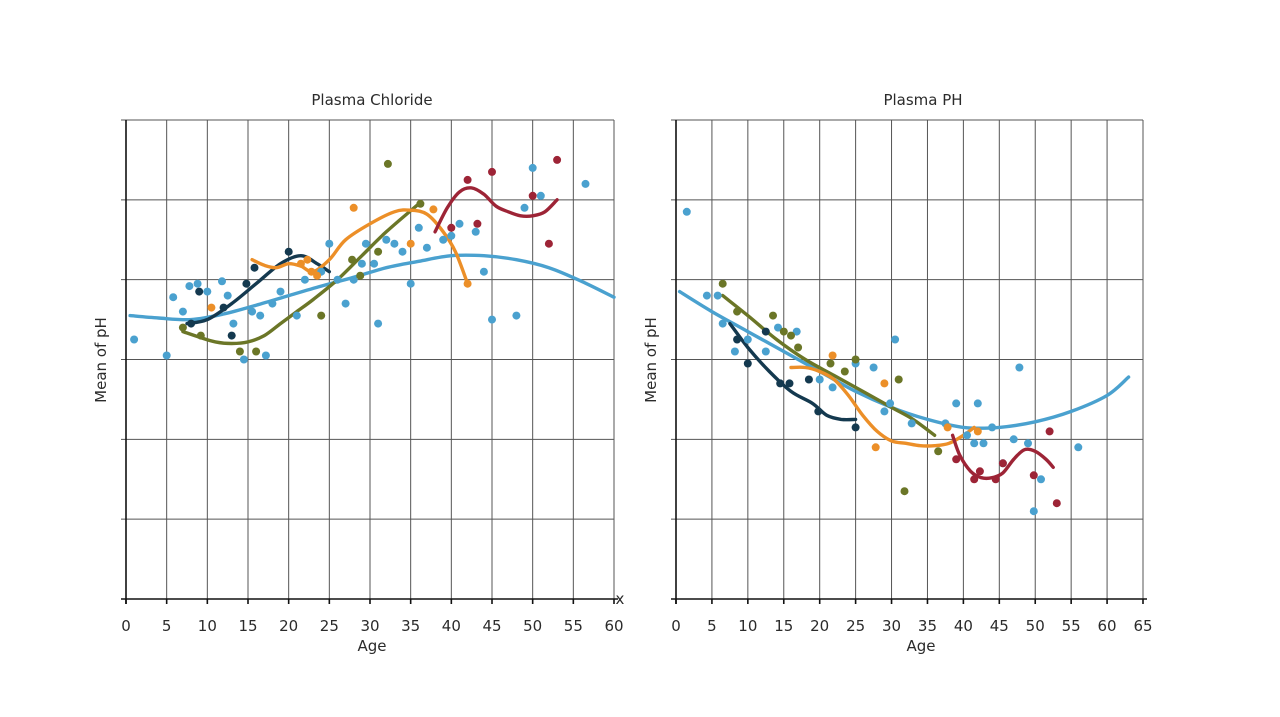 Image resolution: width=1280 pixels, height=717 pixels. What do you see at coordinates (371, 100) in the screenshot?
I see `chart-title: Plasma Chloride` at bounding box center [371, 100].